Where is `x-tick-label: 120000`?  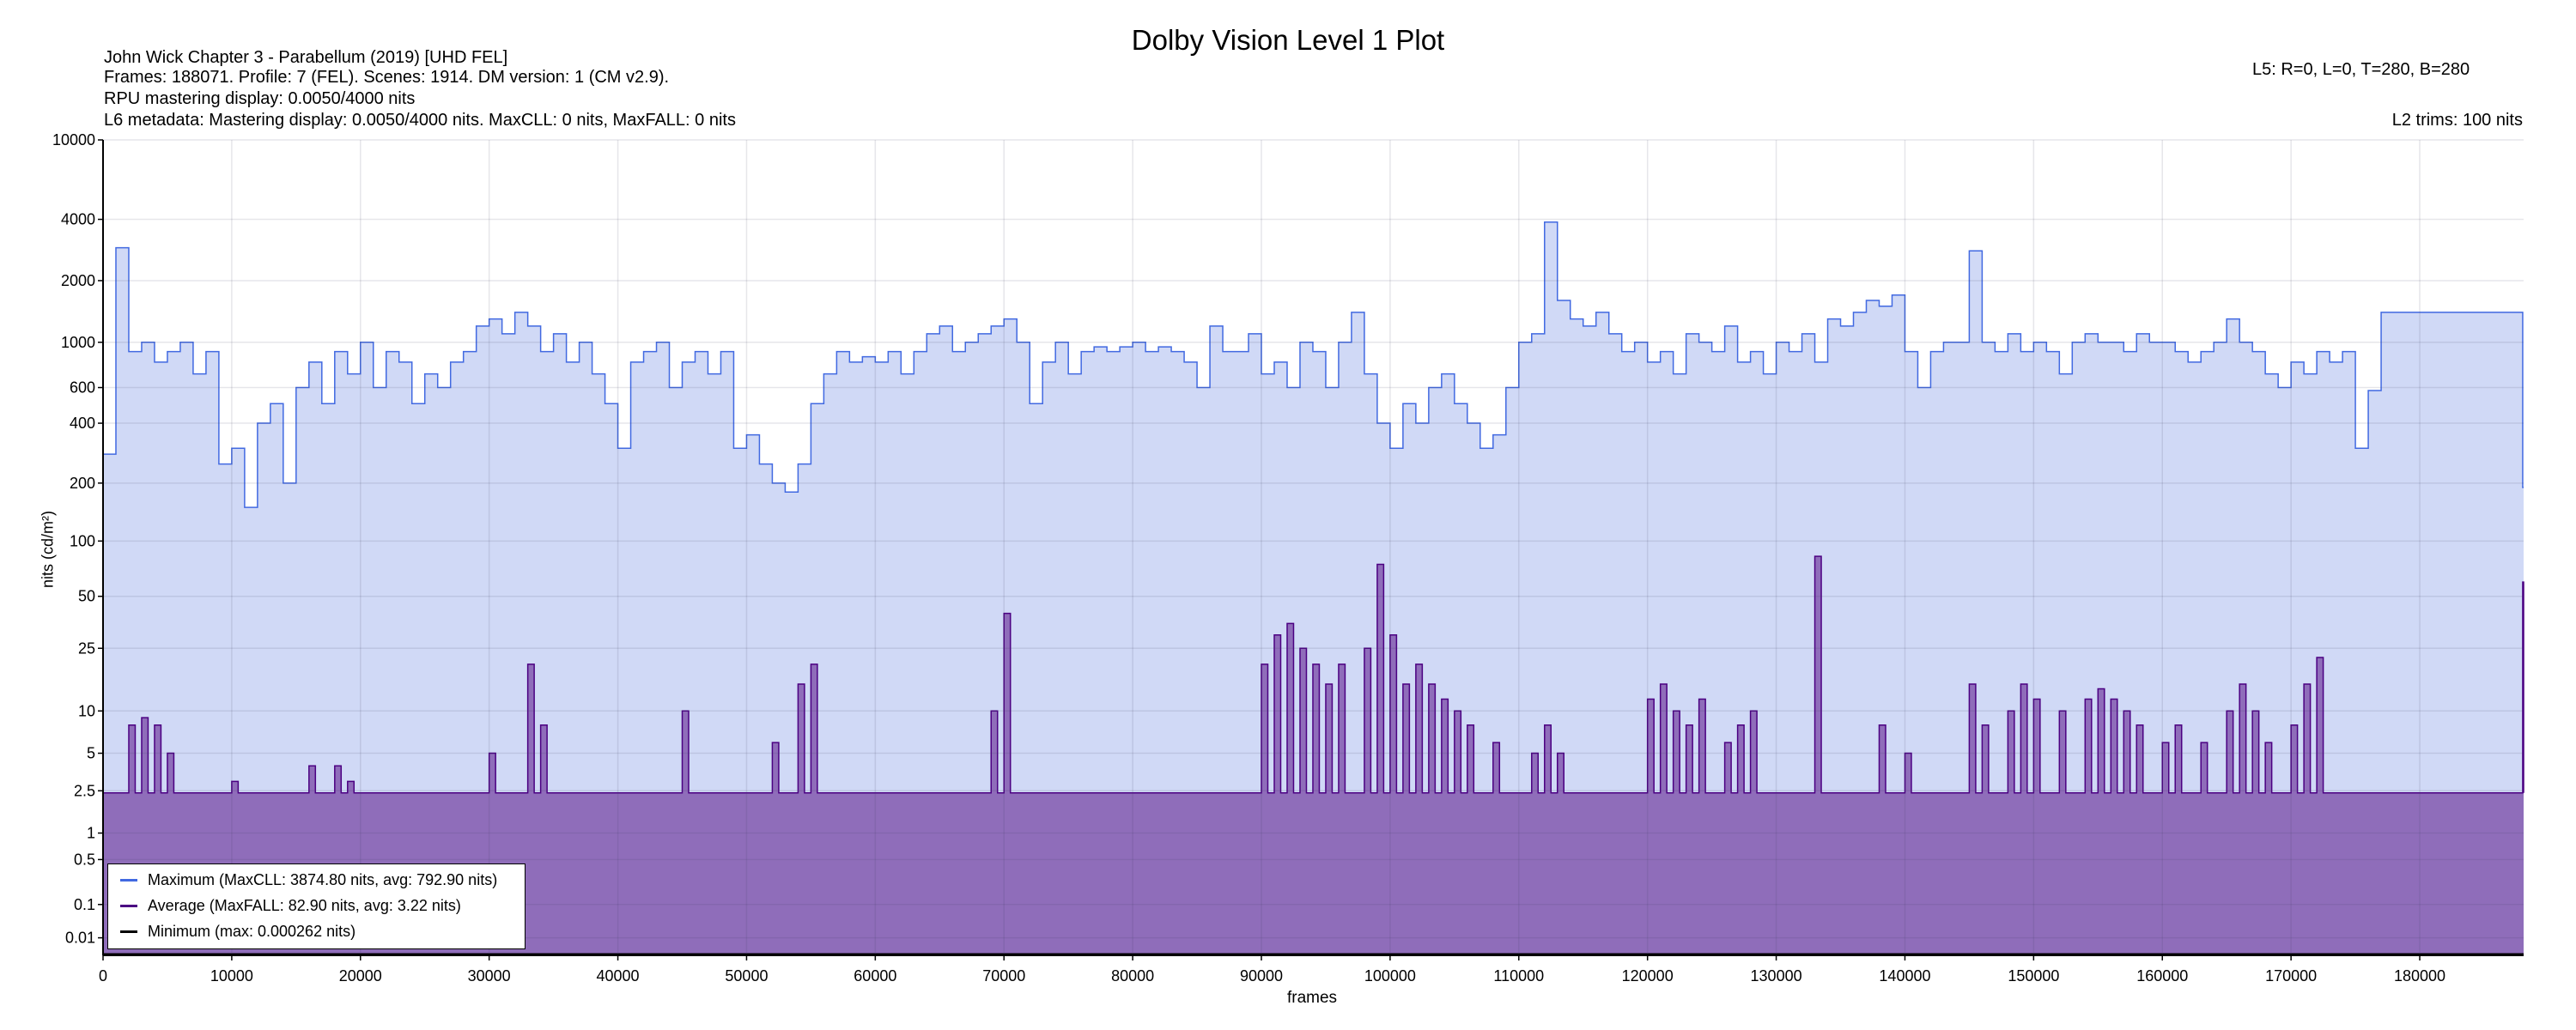
x-tick-label: 120000 is located at coordinates (1648, 976).